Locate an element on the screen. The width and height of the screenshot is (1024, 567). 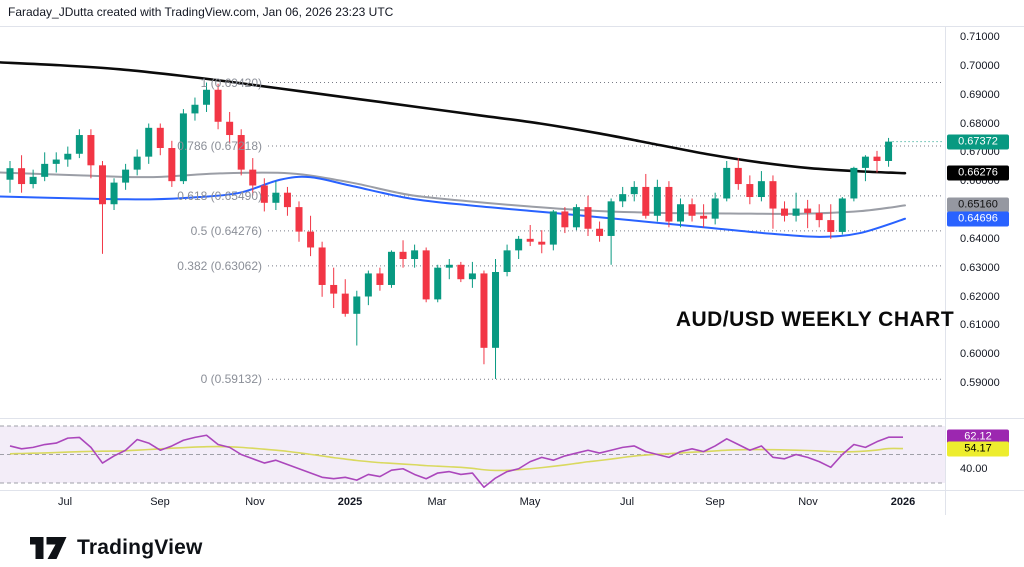
price-tick: 0.68000 is located at coordinates (980, 123).